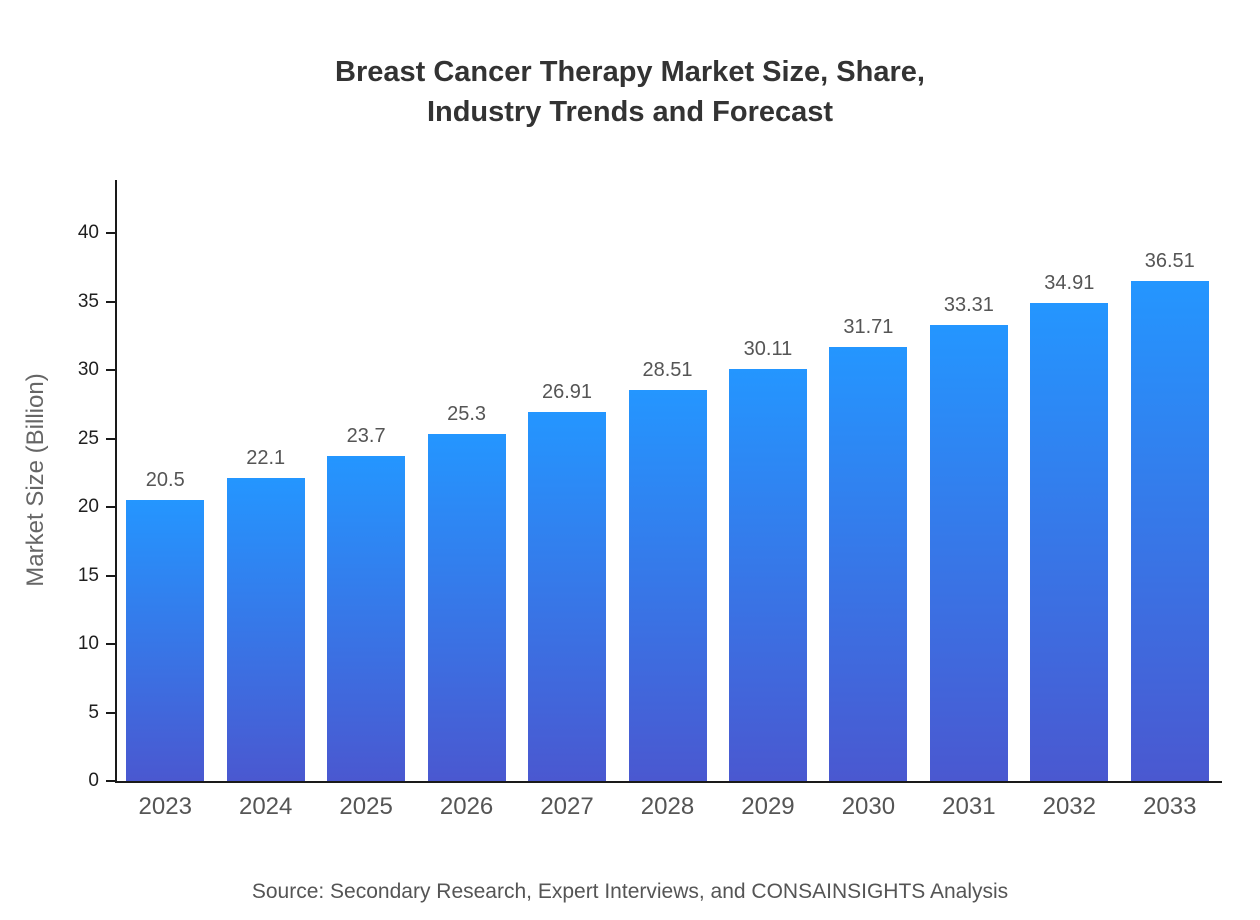  Describe the element at coordinates (668, 782) in the screenshot. I see `x-axis-line` at that location.